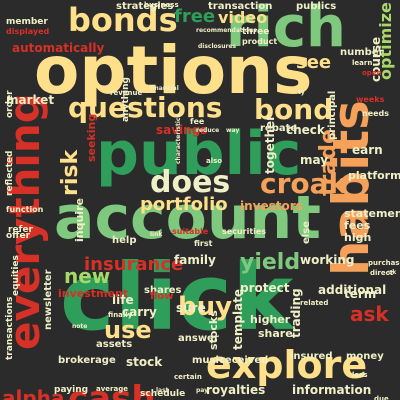 The image size is (400, 400). I want to click on word-portfolio: portfolio, so click(184, 204).